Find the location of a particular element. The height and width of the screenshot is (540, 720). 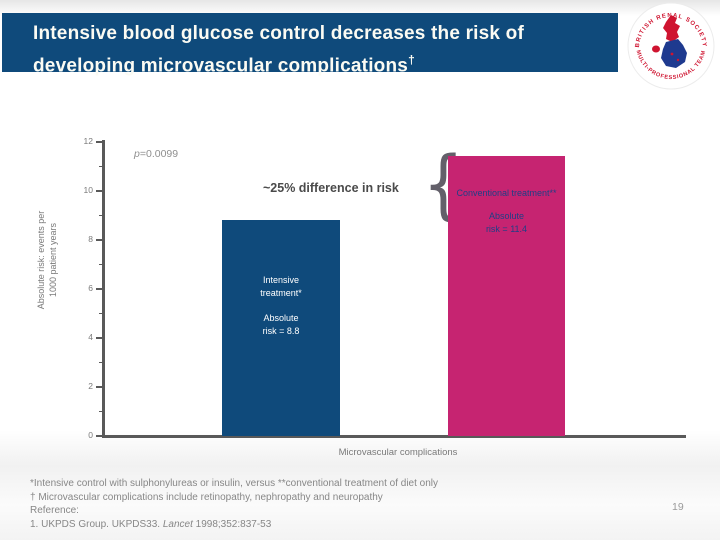

reference-prefix: 1. UKPDS Group. UKPDS33. is located at coordinates (96, 524).